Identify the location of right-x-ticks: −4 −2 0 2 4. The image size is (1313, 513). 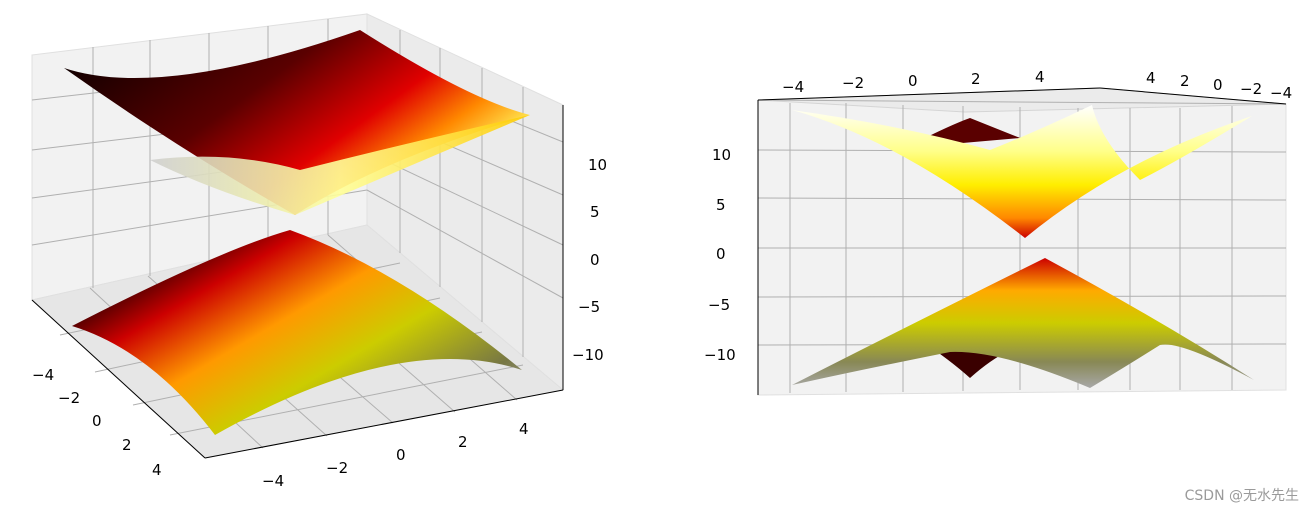
(913, 82).